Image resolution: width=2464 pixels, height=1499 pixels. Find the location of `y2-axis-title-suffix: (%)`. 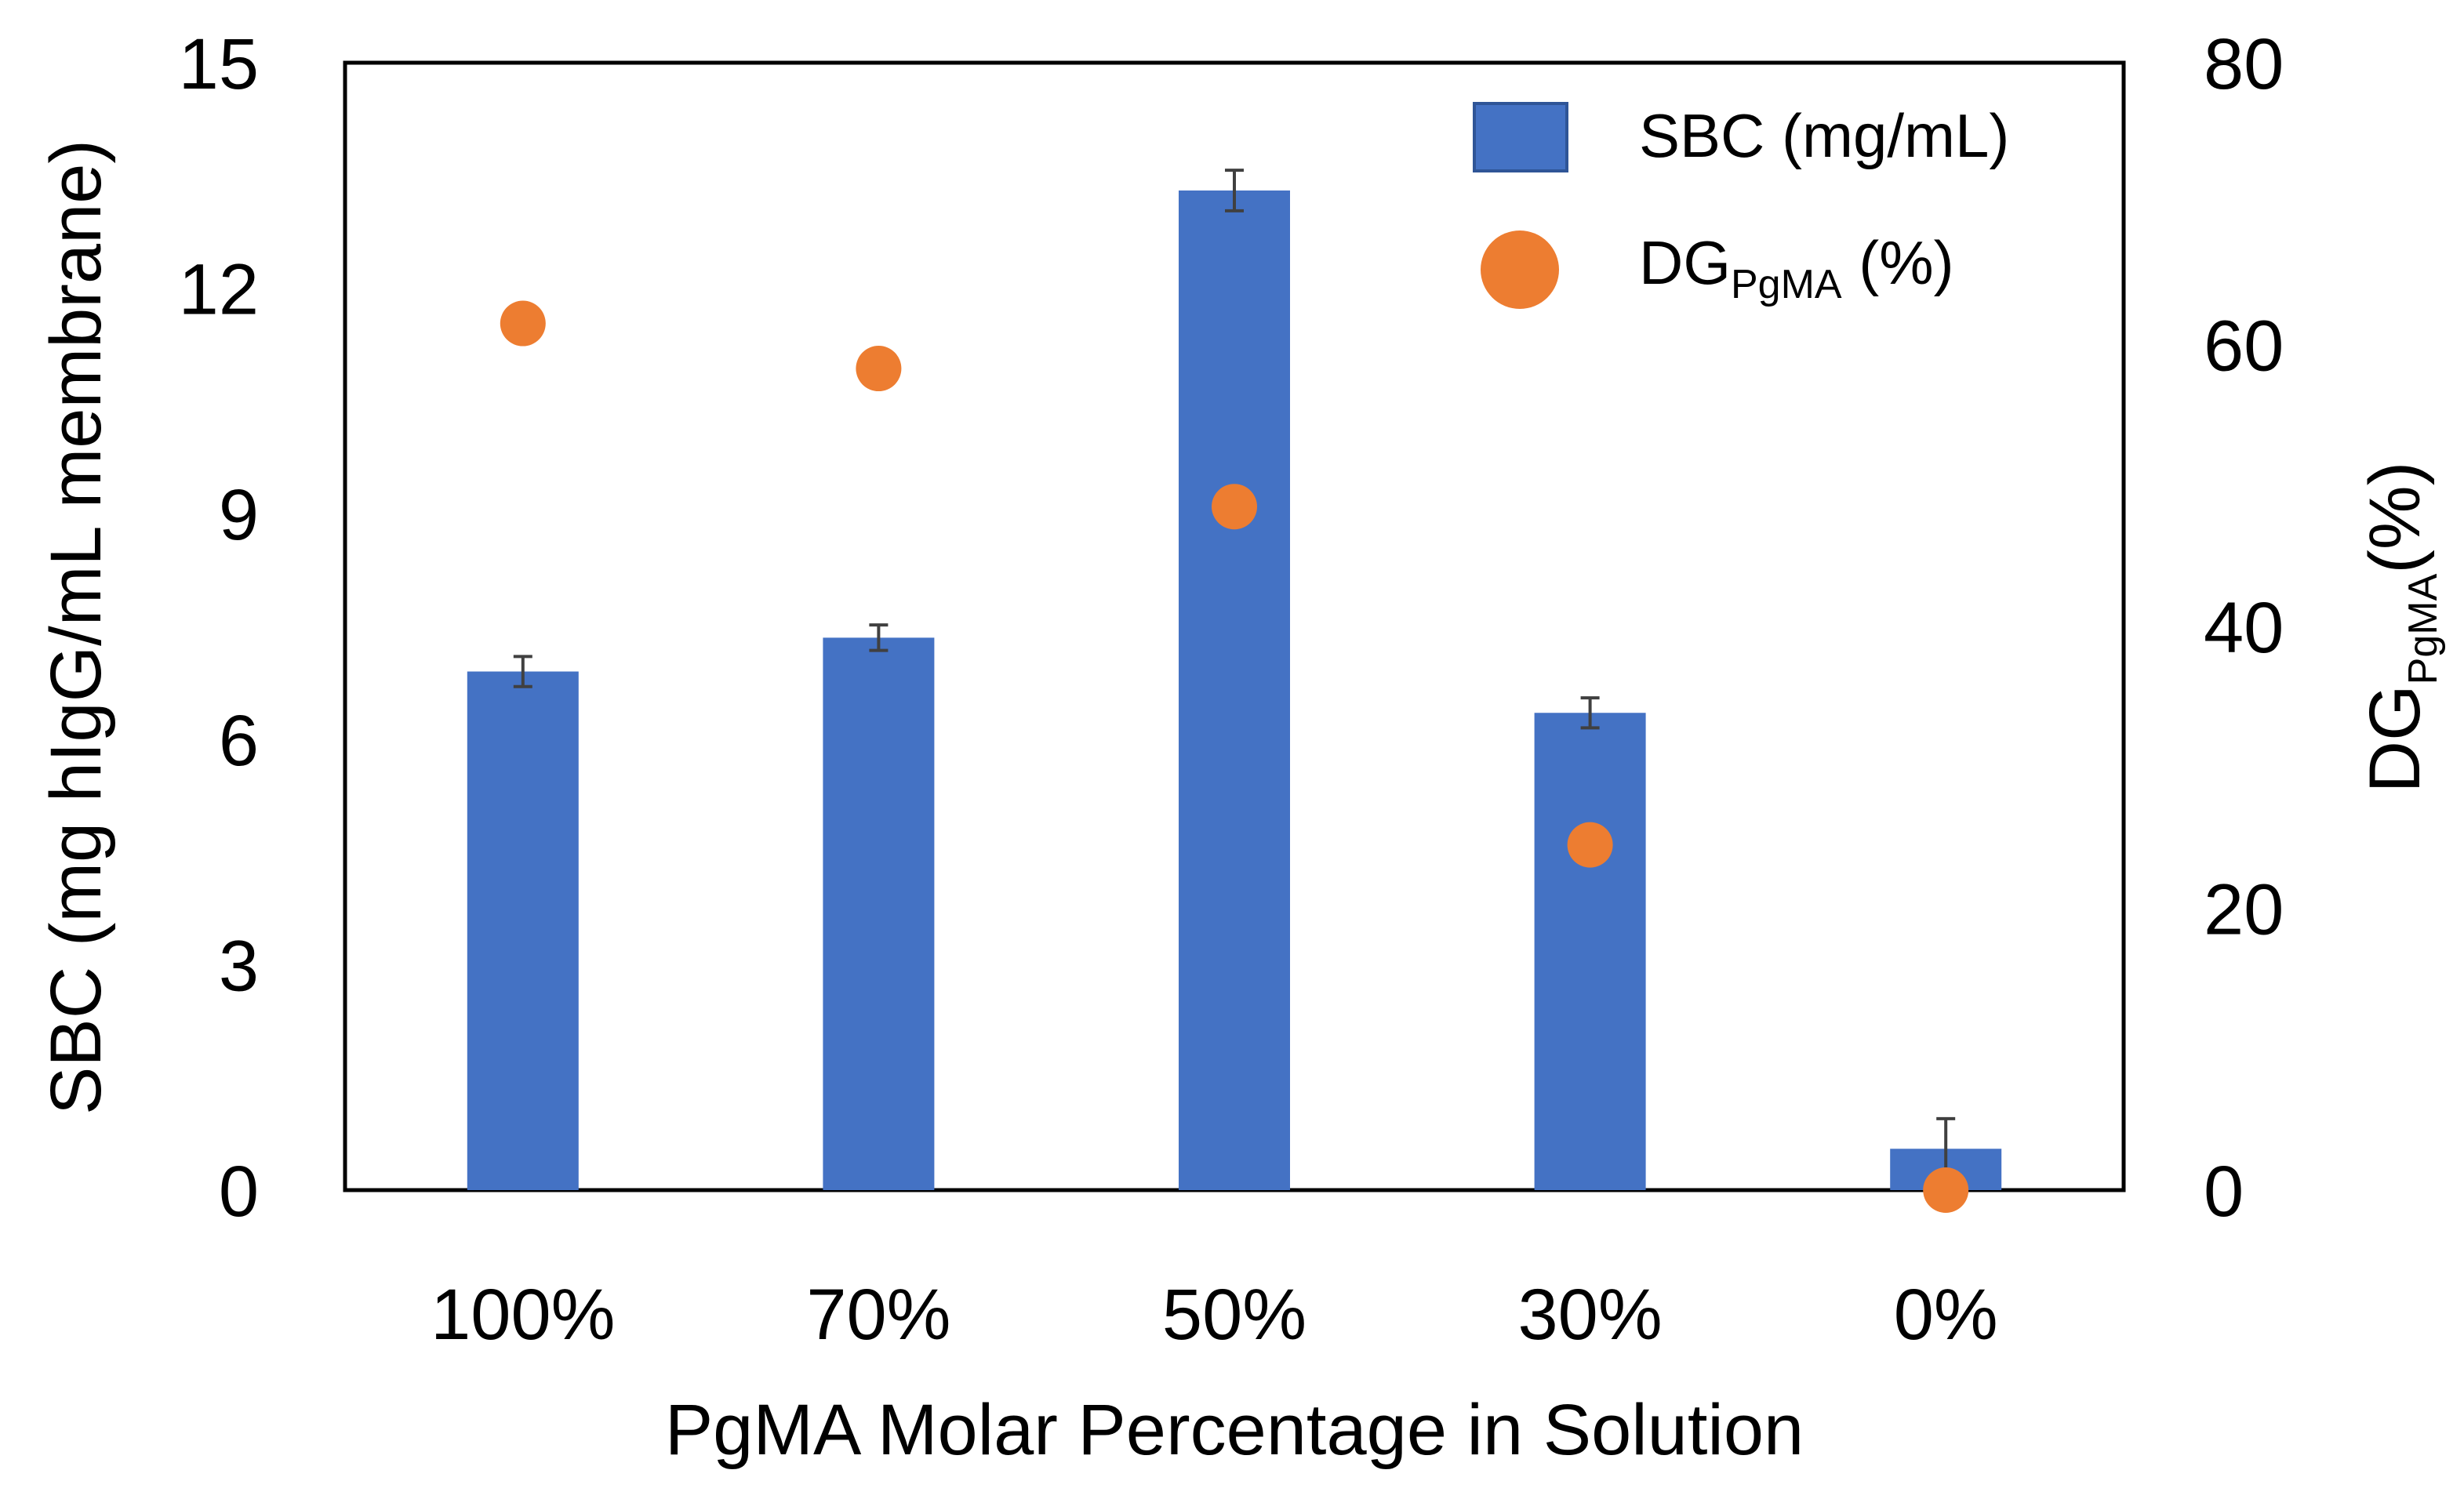

y2-axis-title-suffix: (%) is located at coordinates (2395, 518).